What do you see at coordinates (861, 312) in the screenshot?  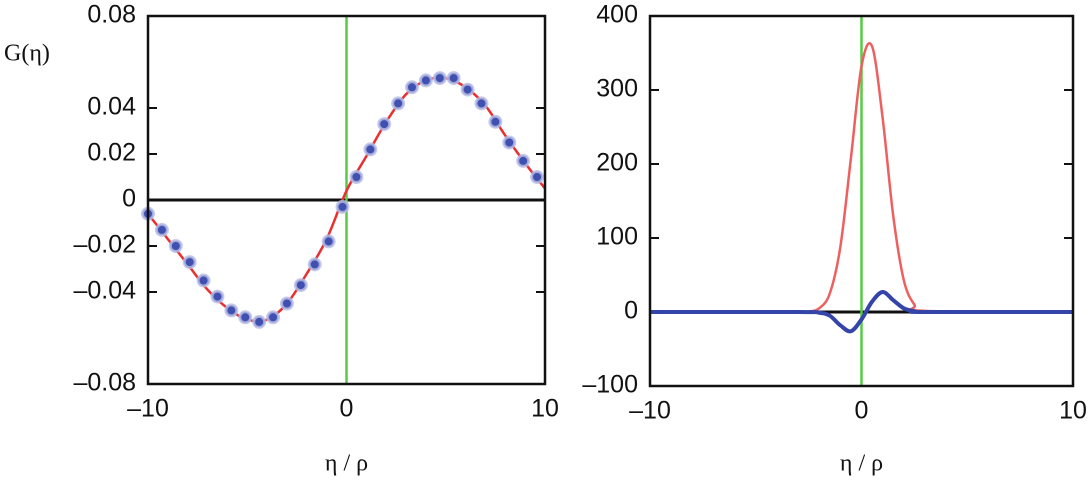 I see `data-line` at bounding box center [861, 312].